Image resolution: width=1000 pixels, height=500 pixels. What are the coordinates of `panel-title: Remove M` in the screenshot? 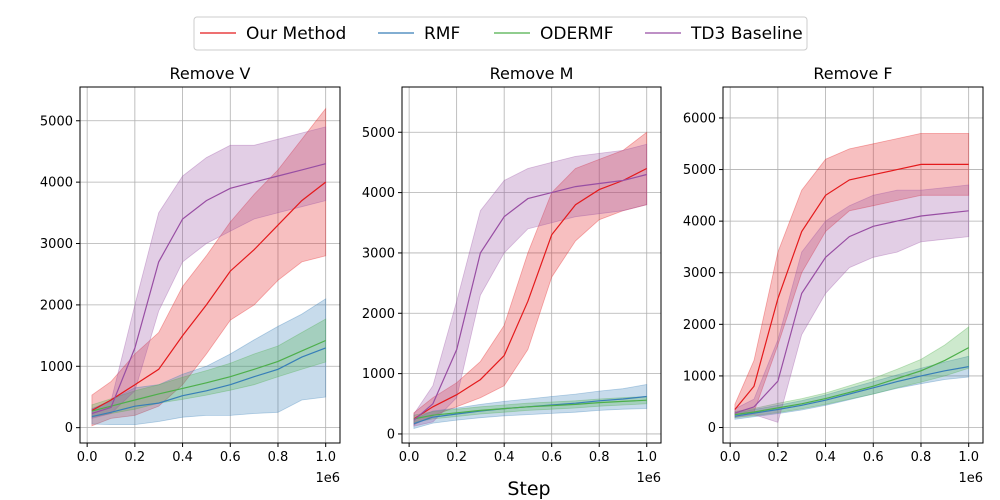 It's located at (532, 73).